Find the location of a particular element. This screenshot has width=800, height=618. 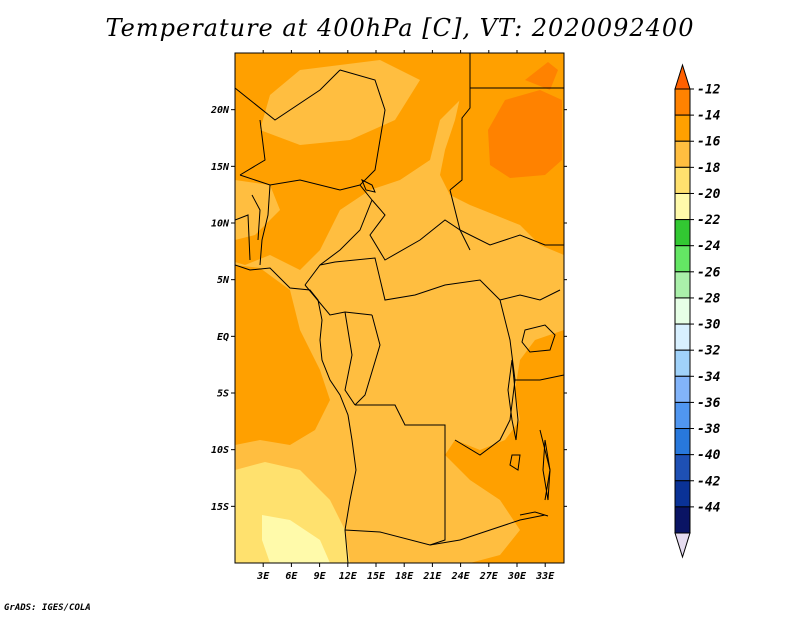

lake-kariba is located at coordinates (534, 514).